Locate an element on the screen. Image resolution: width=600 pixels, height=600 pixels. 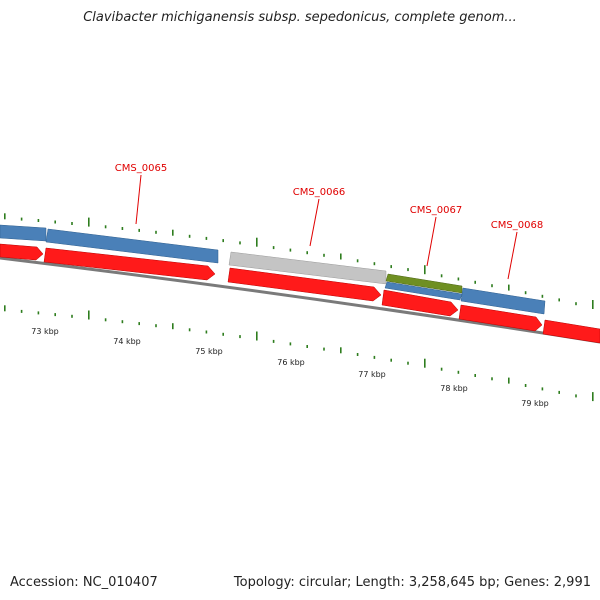
kbp-label: 78 kbp is located at coordinates (454, 388).